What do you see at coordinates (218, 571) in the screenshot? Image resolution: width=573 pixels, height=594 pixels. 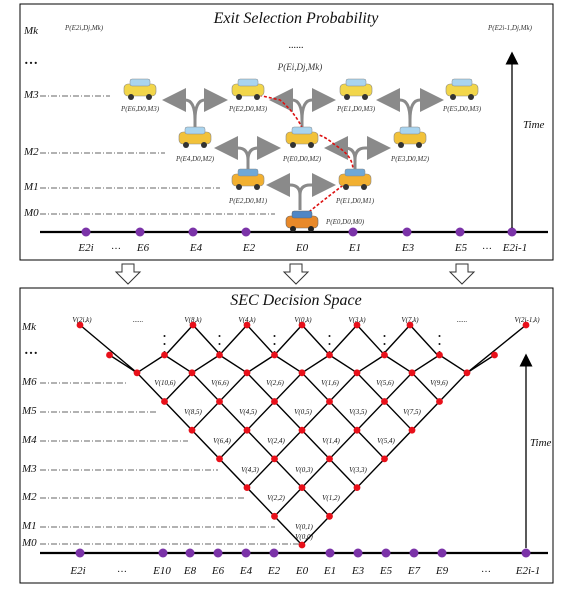 I see `bottom-exit-label: E6` at bounding box center [218, 571].